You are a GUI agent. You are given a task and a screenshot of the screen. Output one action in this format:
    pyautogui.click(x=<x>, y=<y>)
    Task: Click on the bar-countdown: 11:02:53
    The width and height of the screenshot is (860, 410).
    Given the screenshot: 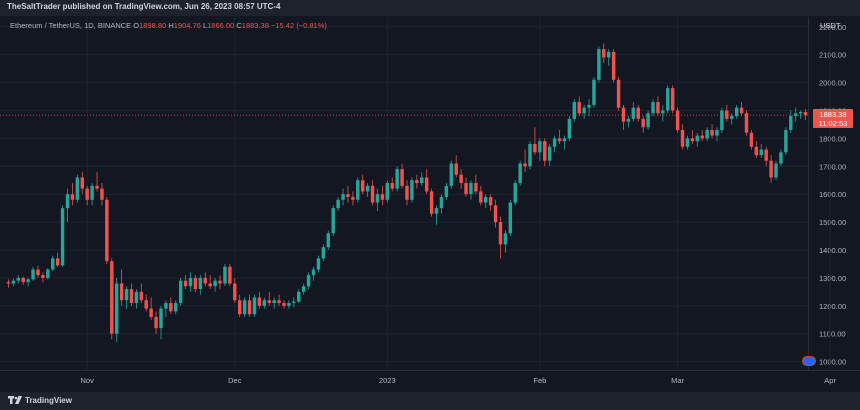 What is the action you would take?
    pyautogui.click(x=833, y=124)
    